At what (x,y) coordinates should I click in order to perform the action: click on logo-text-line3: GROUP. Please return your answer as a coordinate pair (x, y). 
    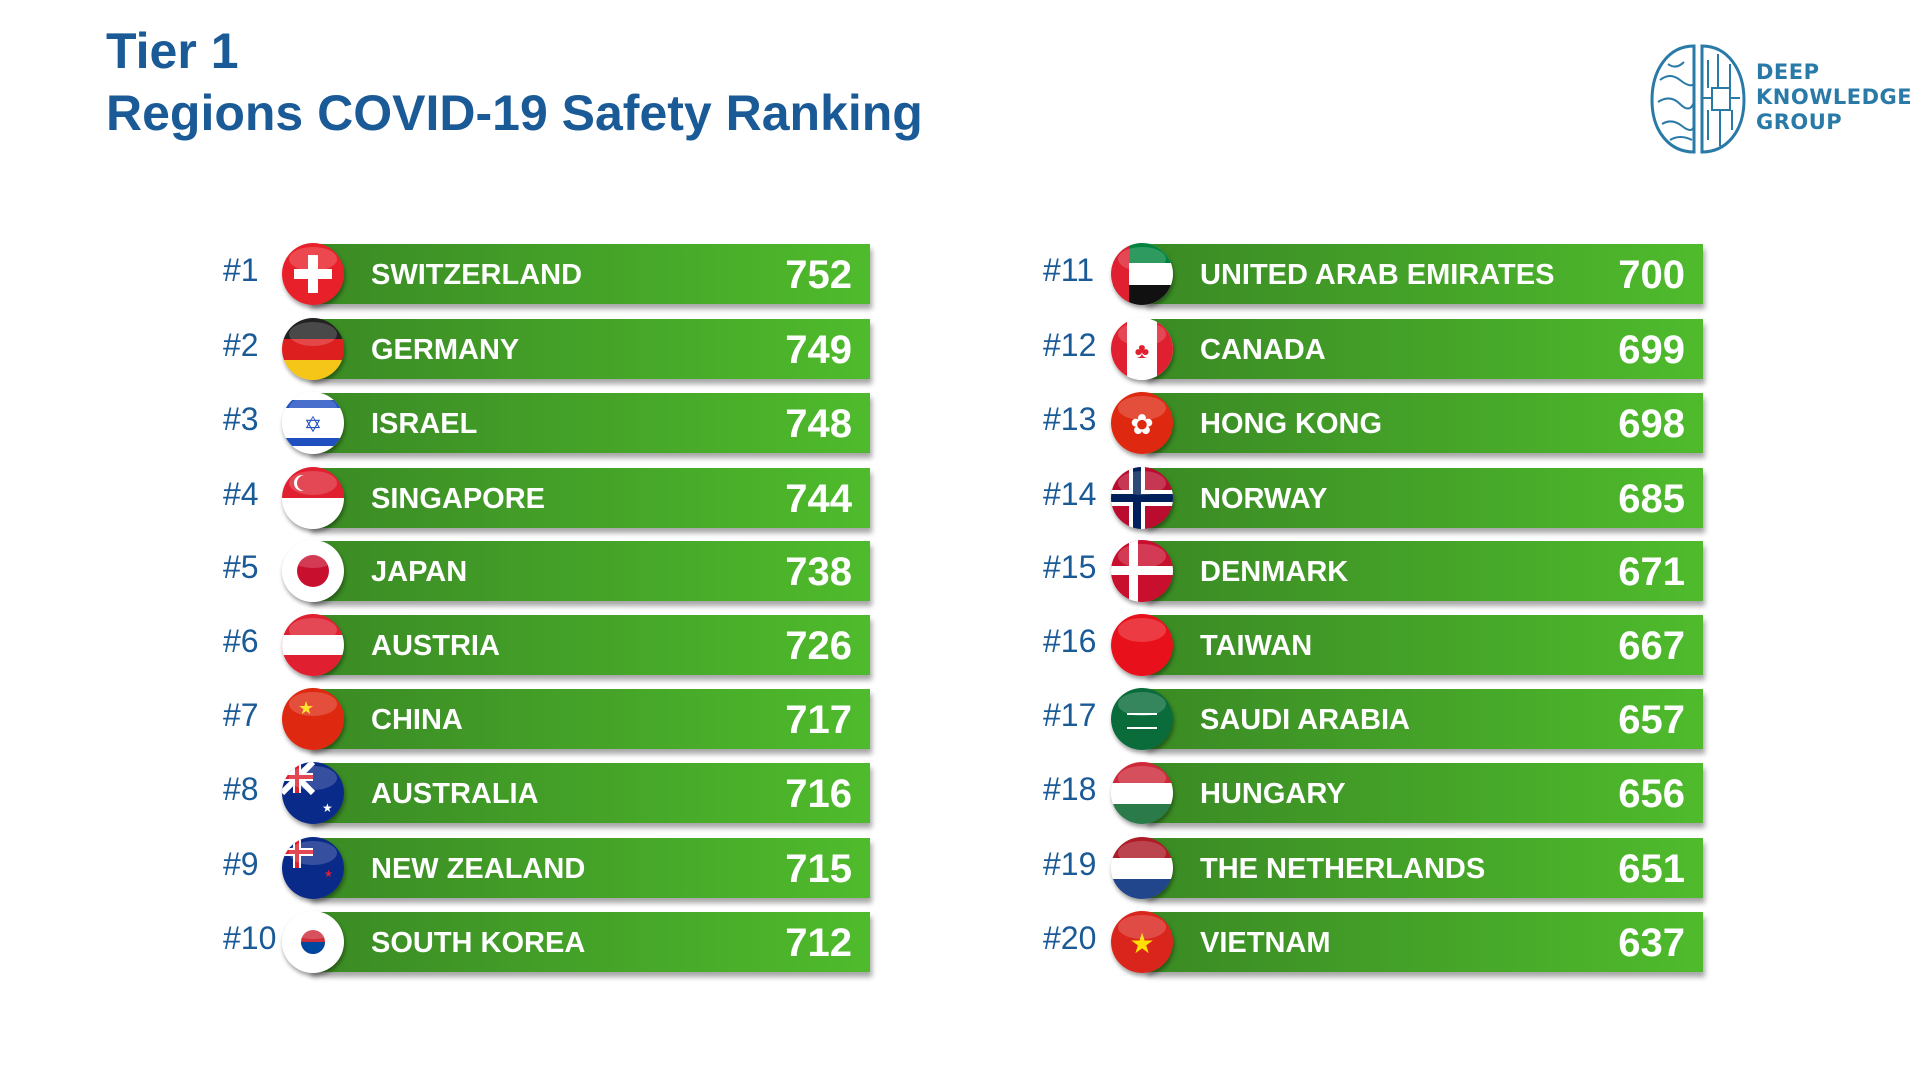
    Looking at the image, I should click on (1799, 122).